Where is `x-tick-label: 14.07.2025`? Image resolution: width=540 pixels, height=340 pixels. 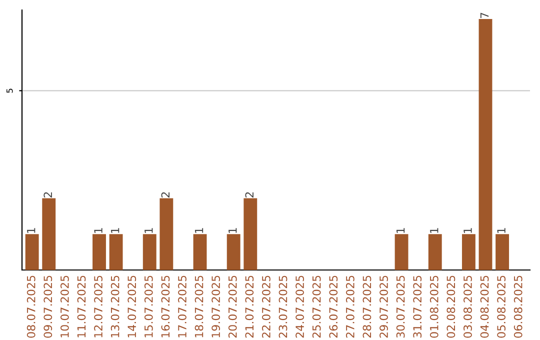
x-tick-label: 14.07.2025 is located at coordinates (132, 307).